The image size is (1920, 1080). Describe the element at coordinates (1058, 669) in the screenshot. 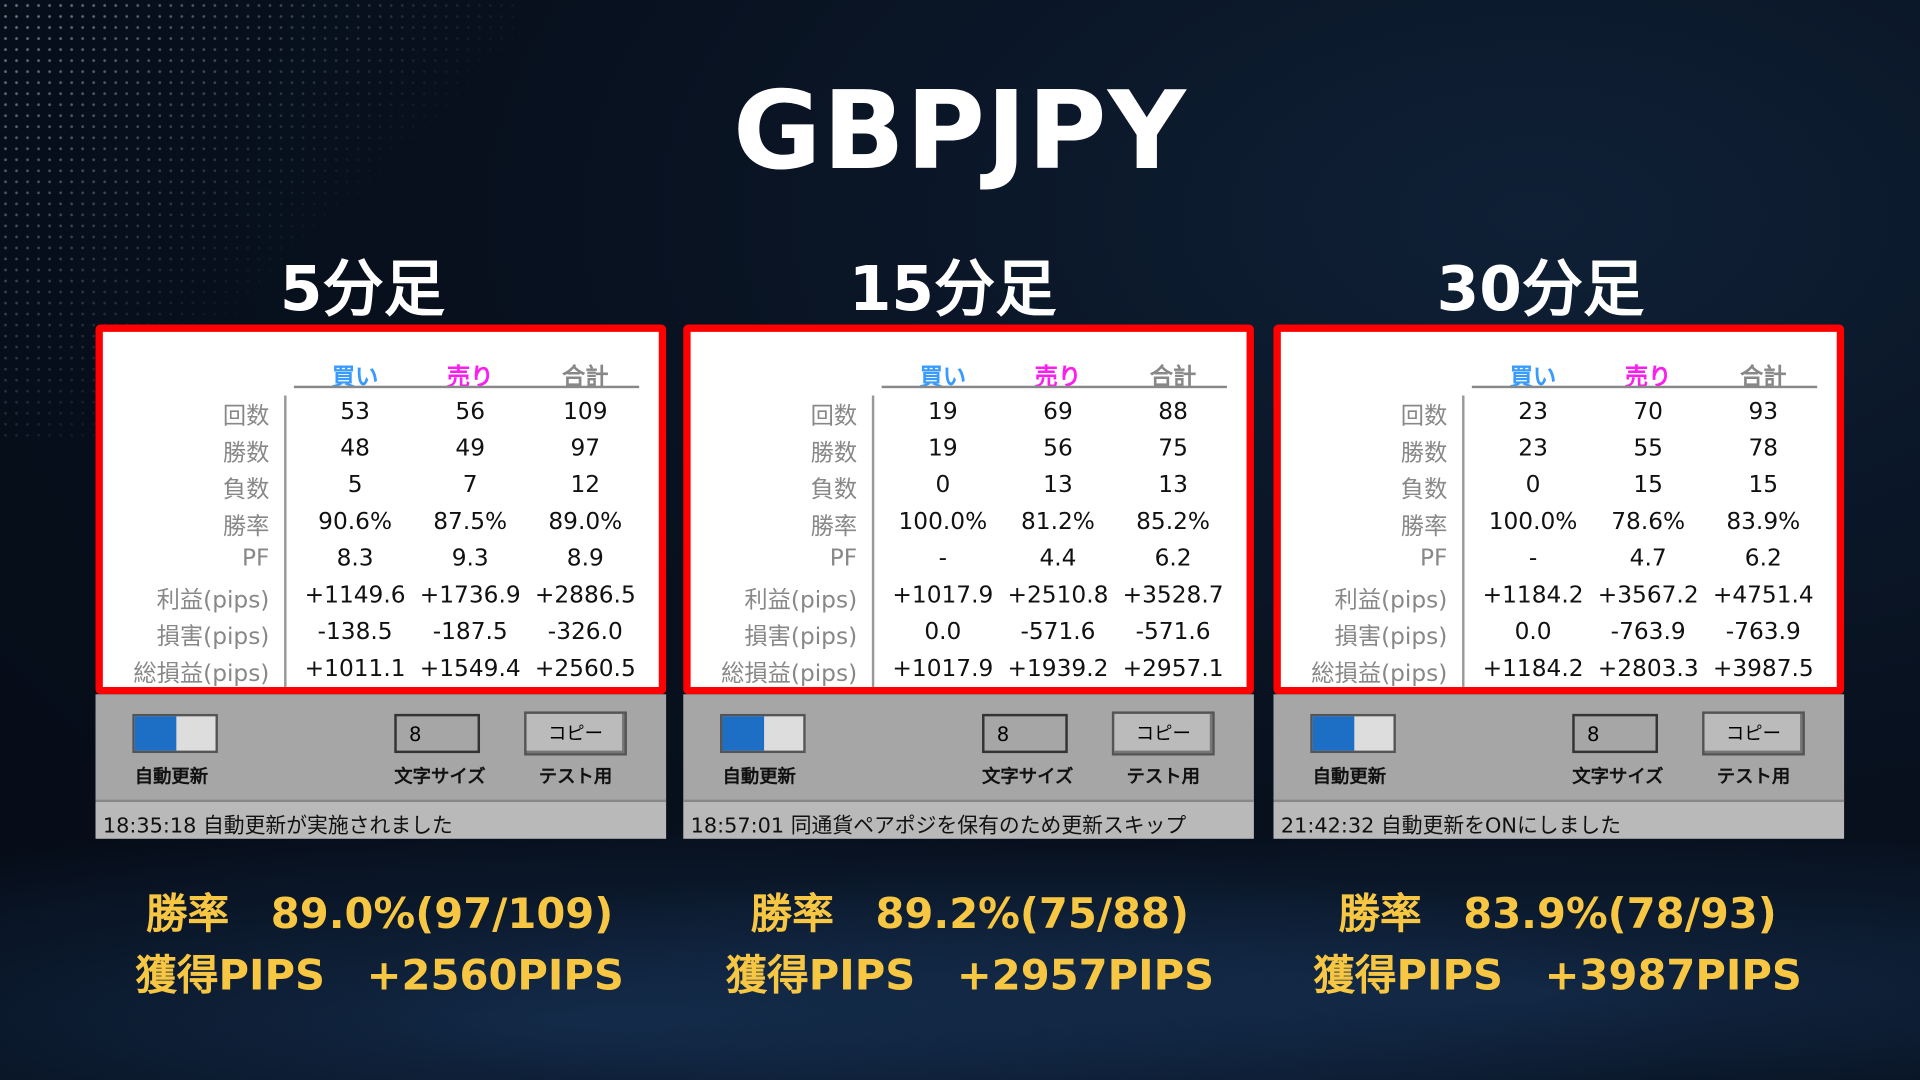

I see `cell-sell: +1939.2` at that location.